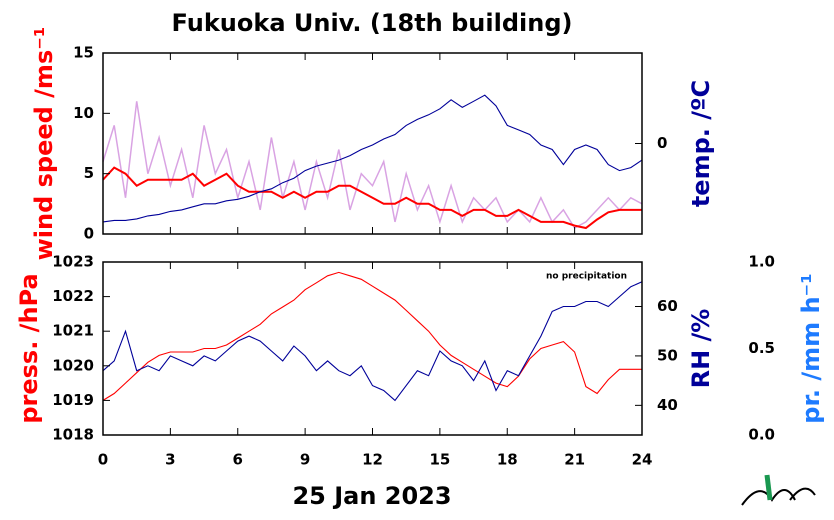  Describe the element at coordinates (89, 173) in the screenshot. I see `y-tick-label: 5` at that location.